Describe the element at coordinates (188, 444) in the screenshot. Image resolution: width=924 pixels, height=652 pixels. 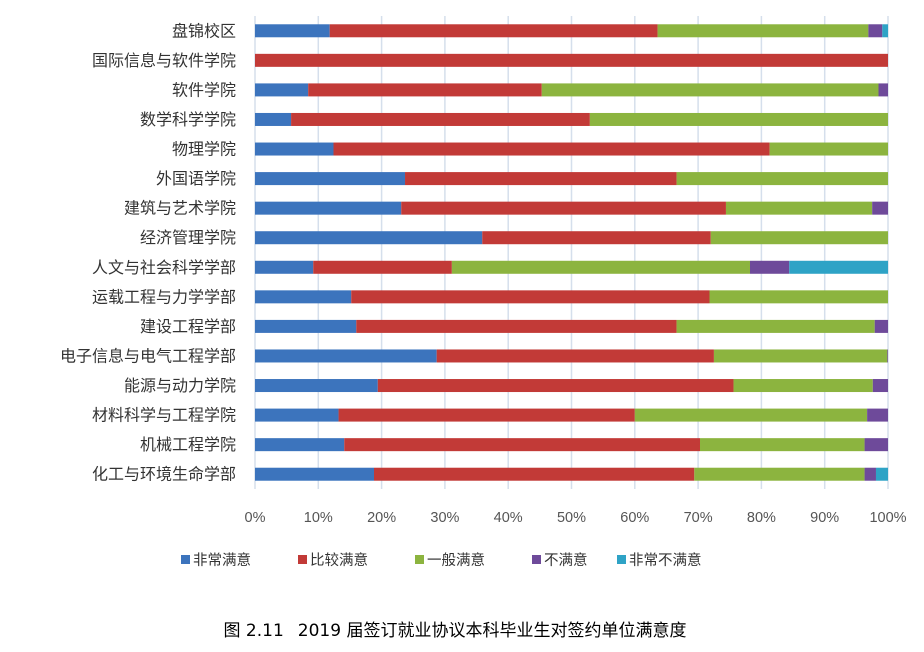
I see `category-label: 机械工程学院` at that location.